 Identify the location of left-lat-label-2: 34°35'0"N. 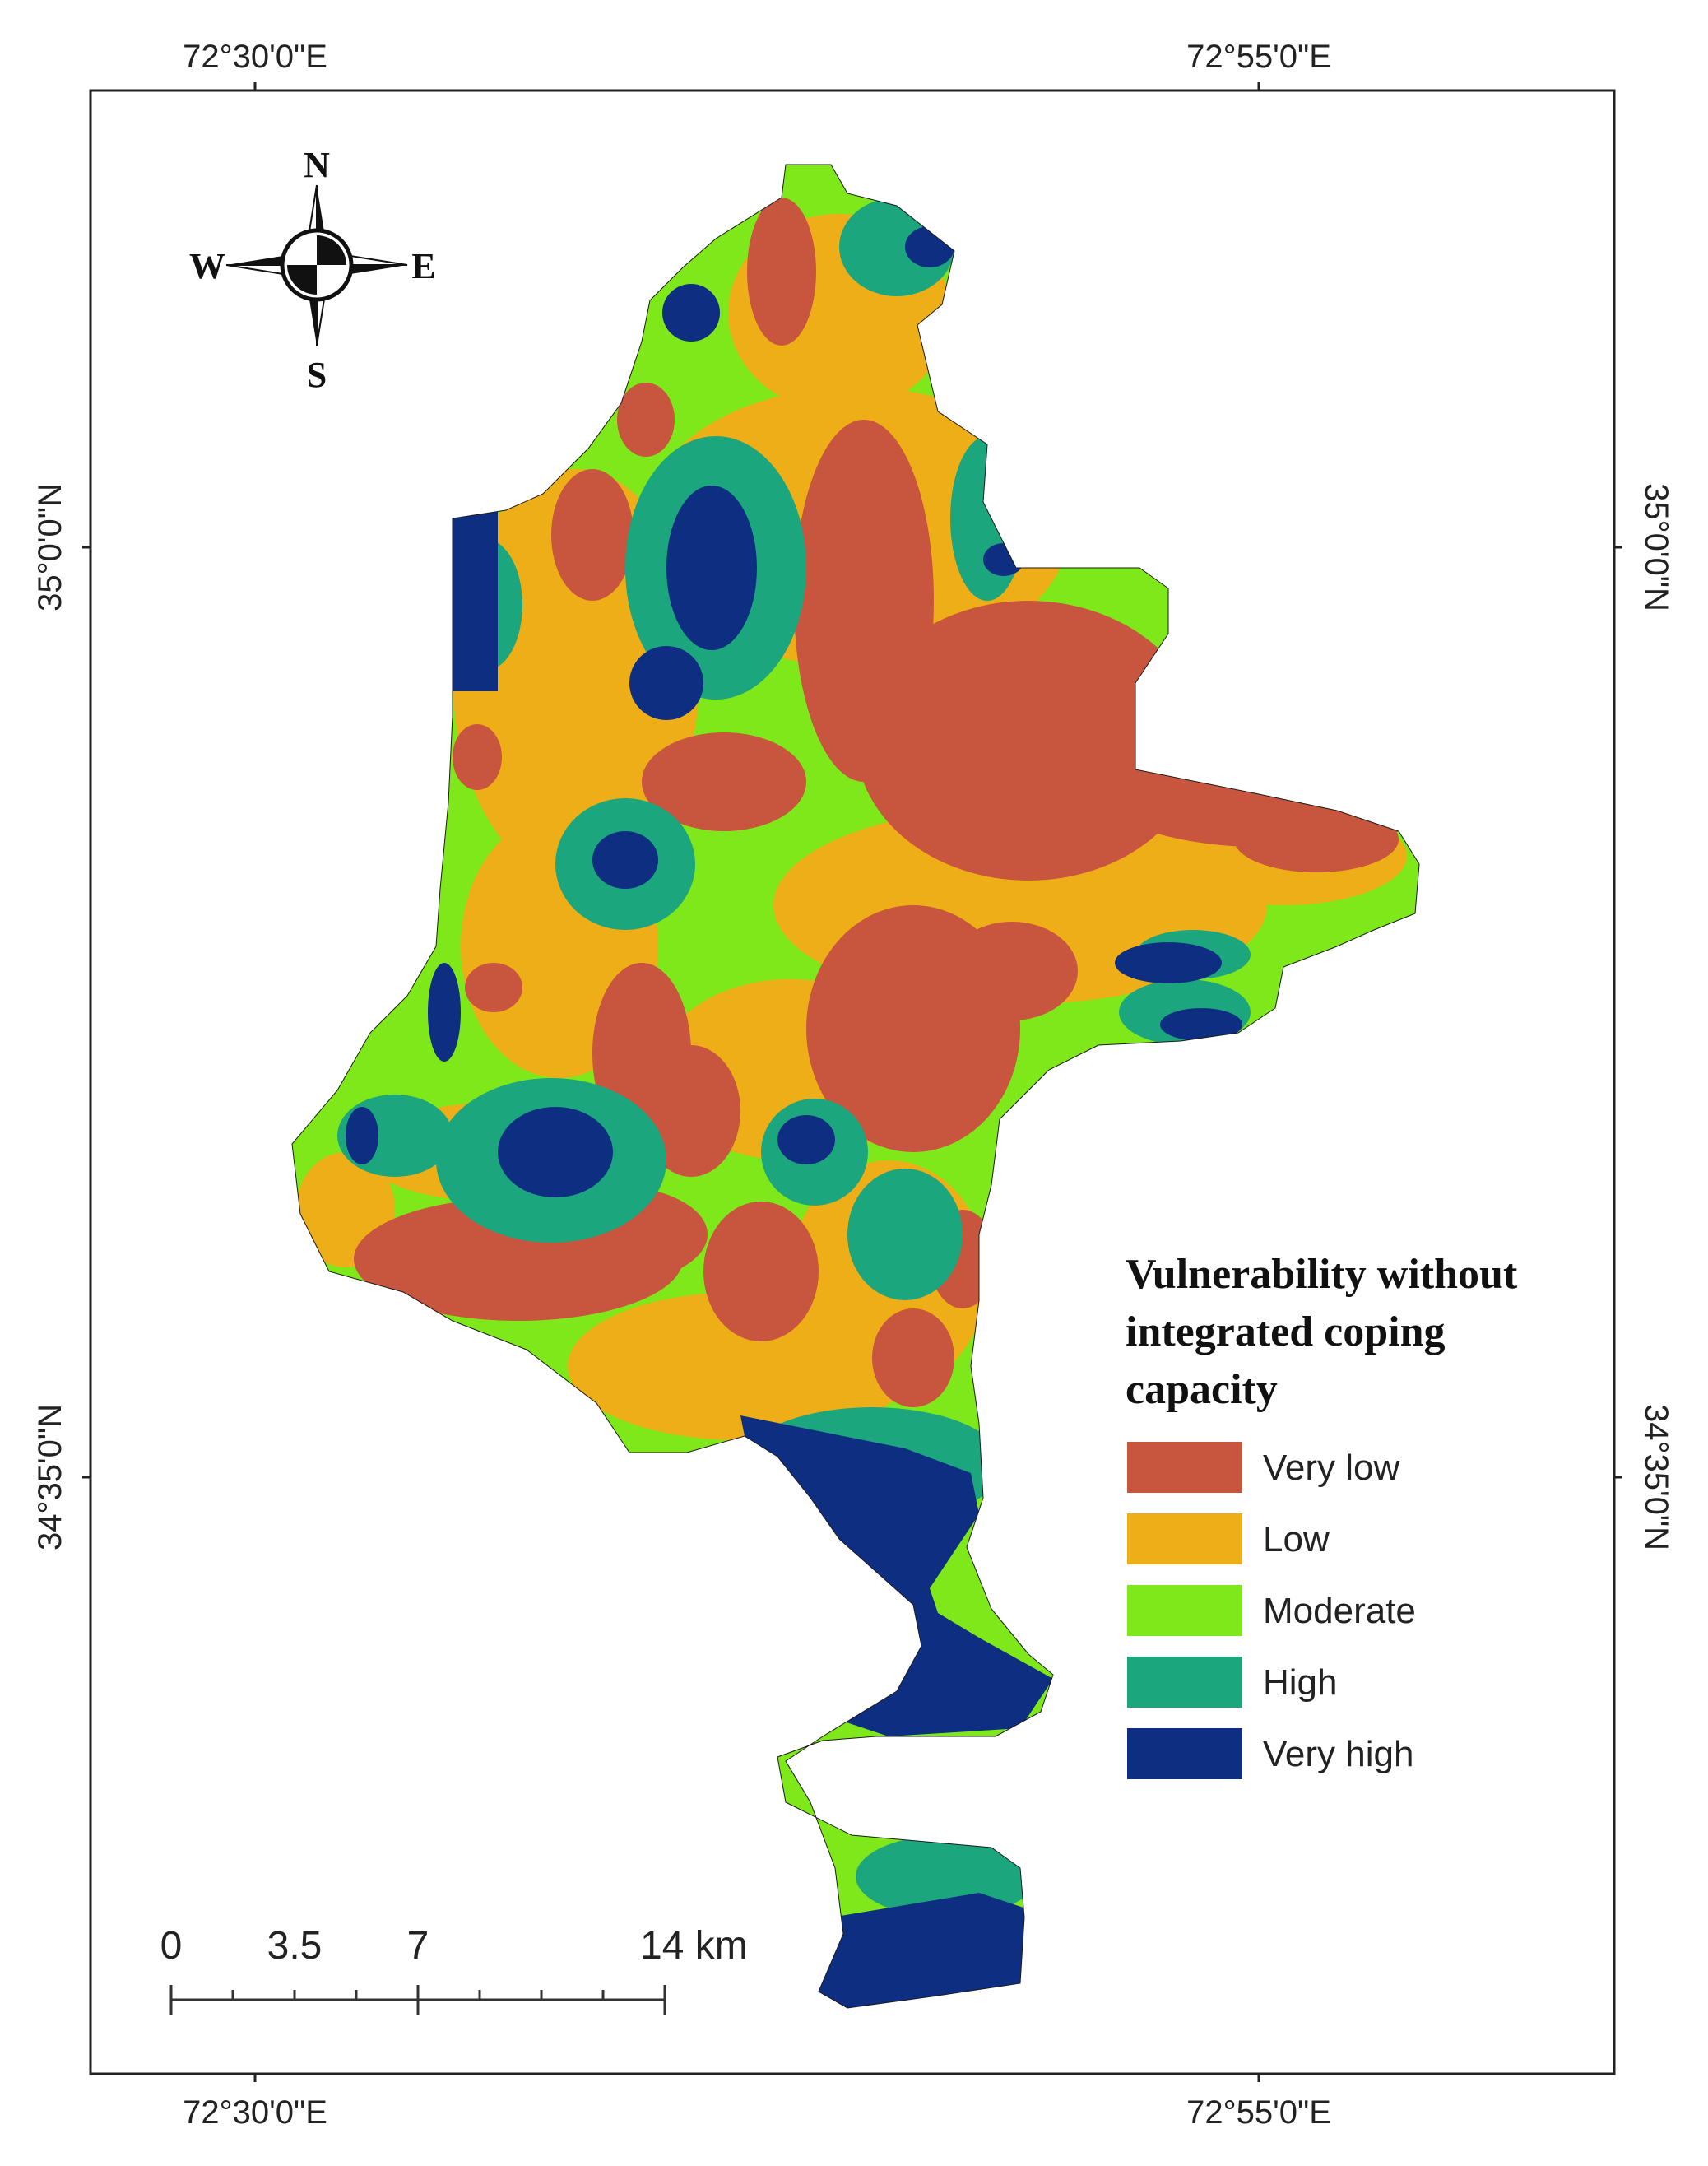
(50, 1477).